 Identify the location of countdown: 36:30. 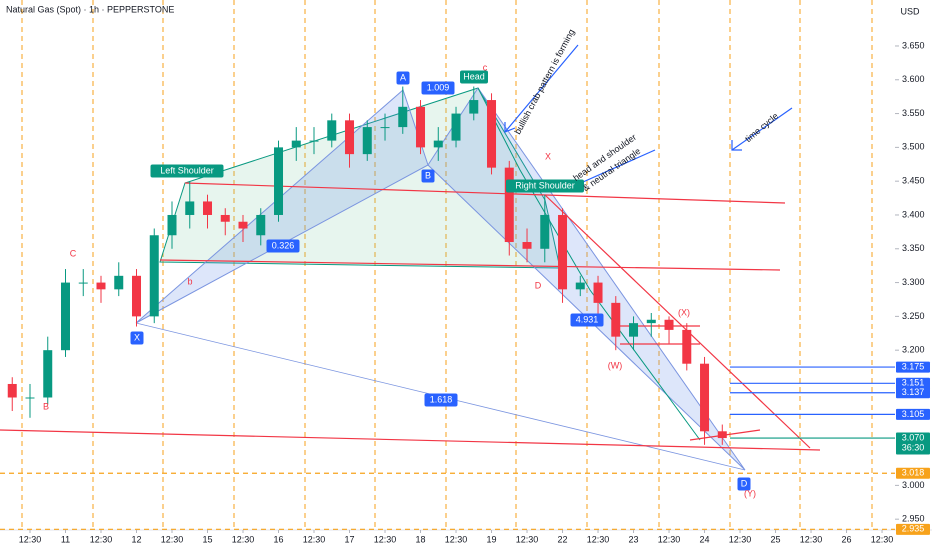
(913, 447).